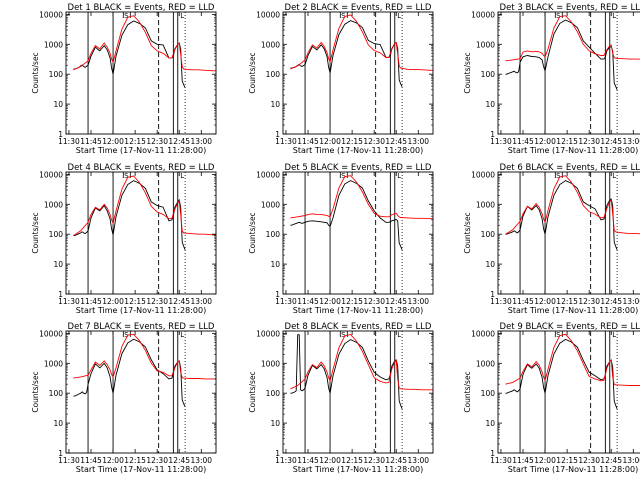 The image size is (640, 480). I want to click on panel-title: Det 7 BLACK = Events, RED = LLD, so click(141, 327).